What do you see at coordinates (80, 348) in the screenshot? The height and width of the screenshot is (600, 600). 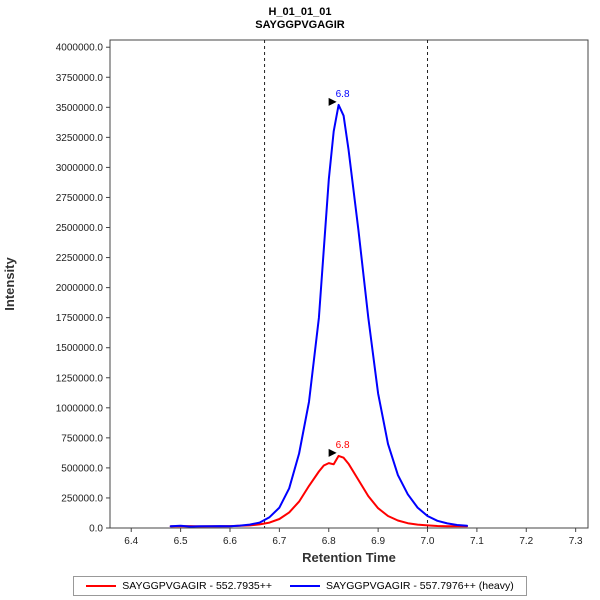 I see `y-tick-label: 1500000.0` at bounding box center [80, 348].